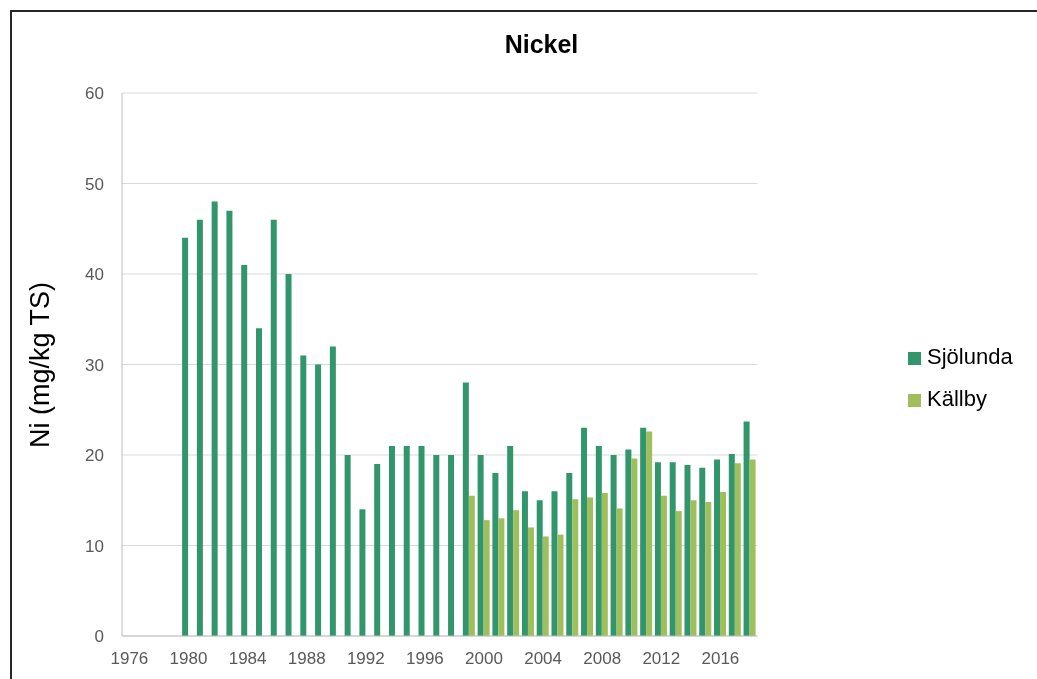  Describe the element at coordinates (970, 356) in the screenshot. I see `legend-label: Sjölunda` at that location.